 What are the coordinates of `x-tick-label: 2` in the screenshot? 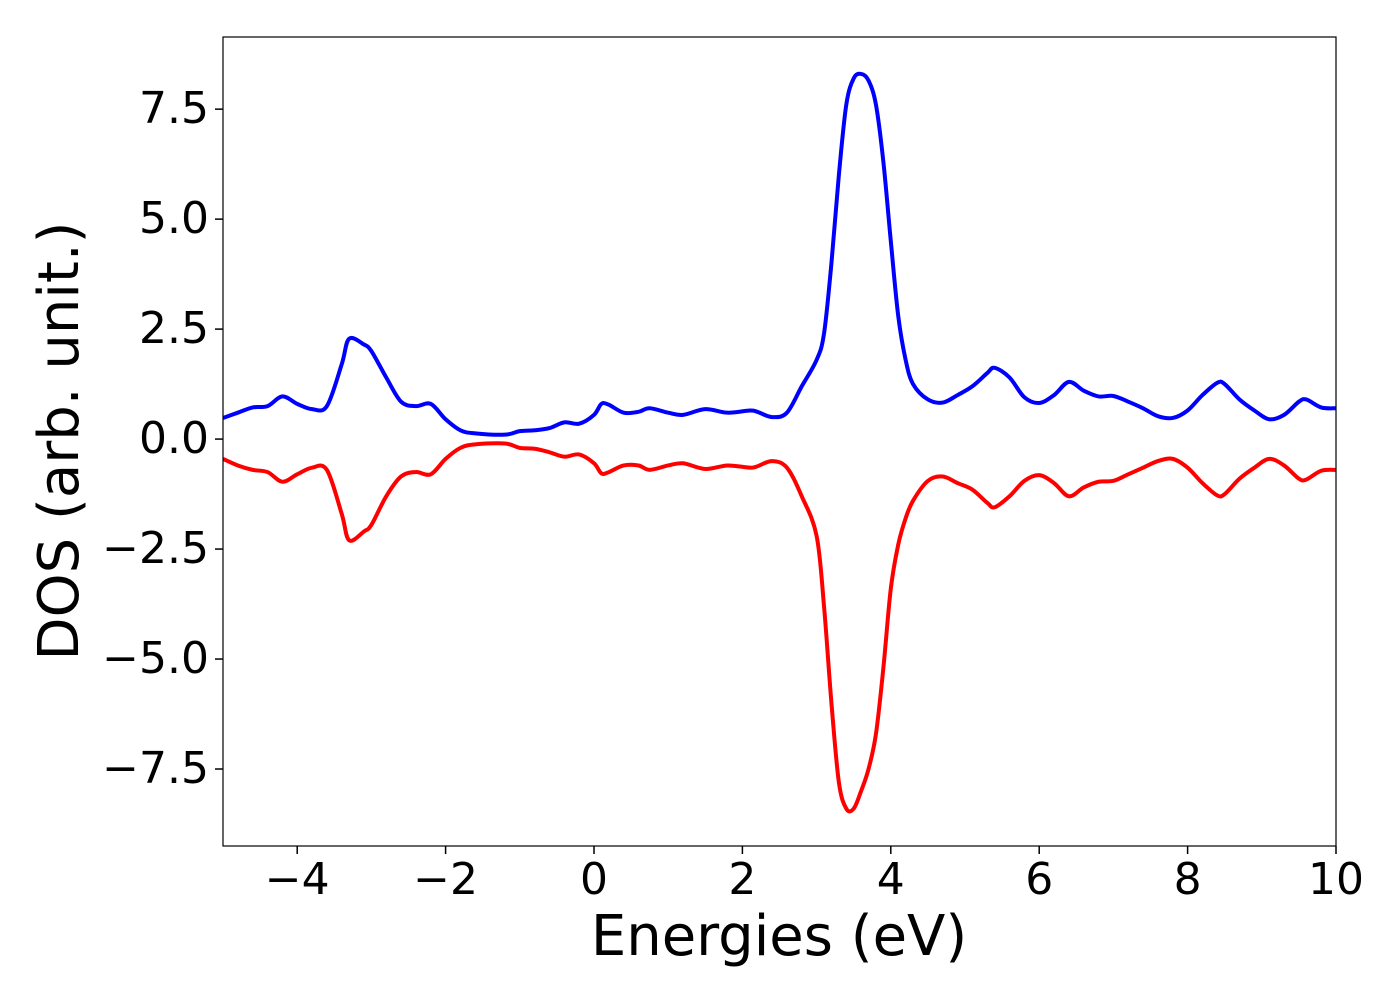 It's located at (742, 879).